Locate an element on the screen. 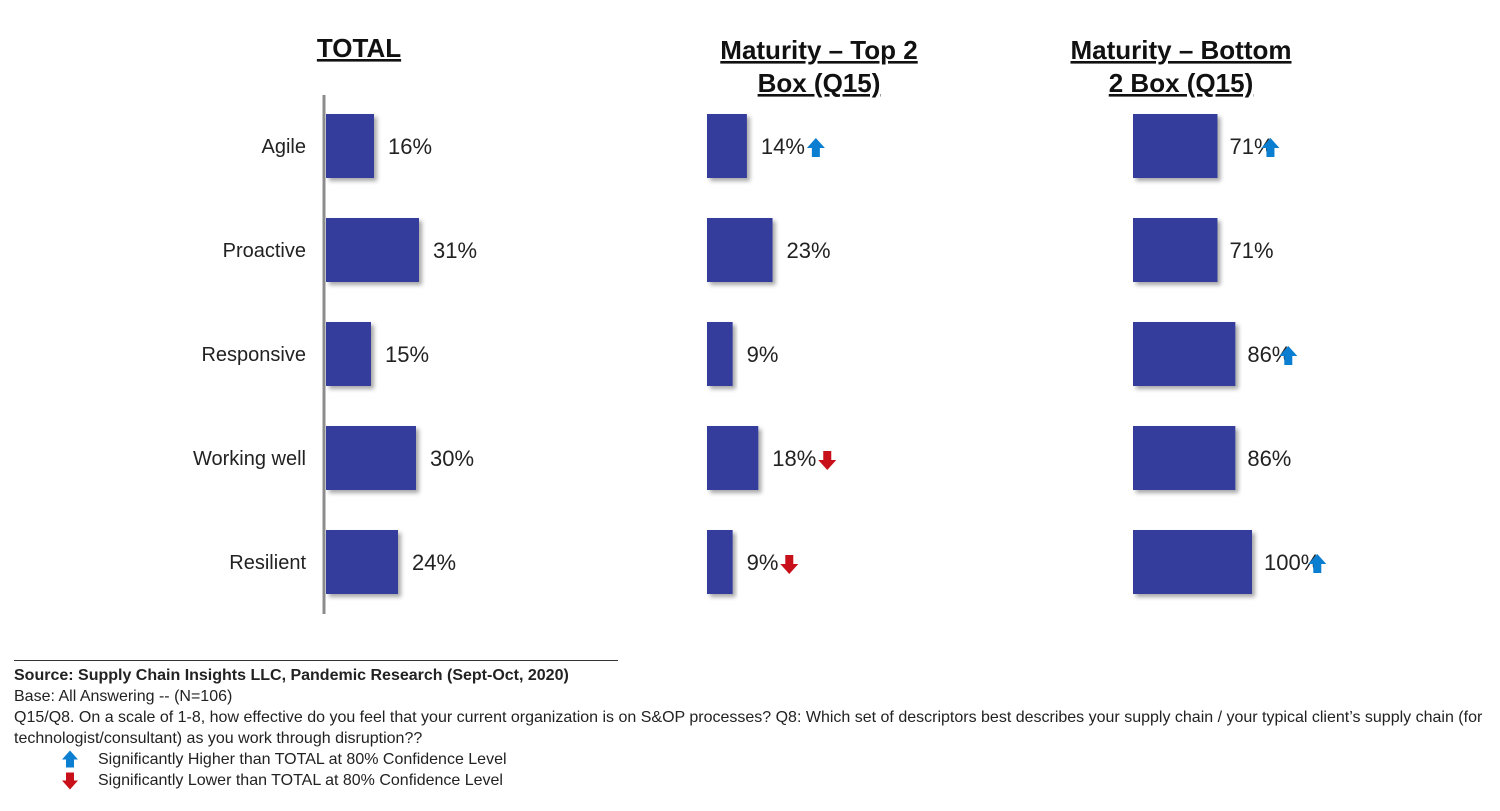 The width and height of the screenshot is (1500, 811). footer-rule is located at coordinates (316, 660).